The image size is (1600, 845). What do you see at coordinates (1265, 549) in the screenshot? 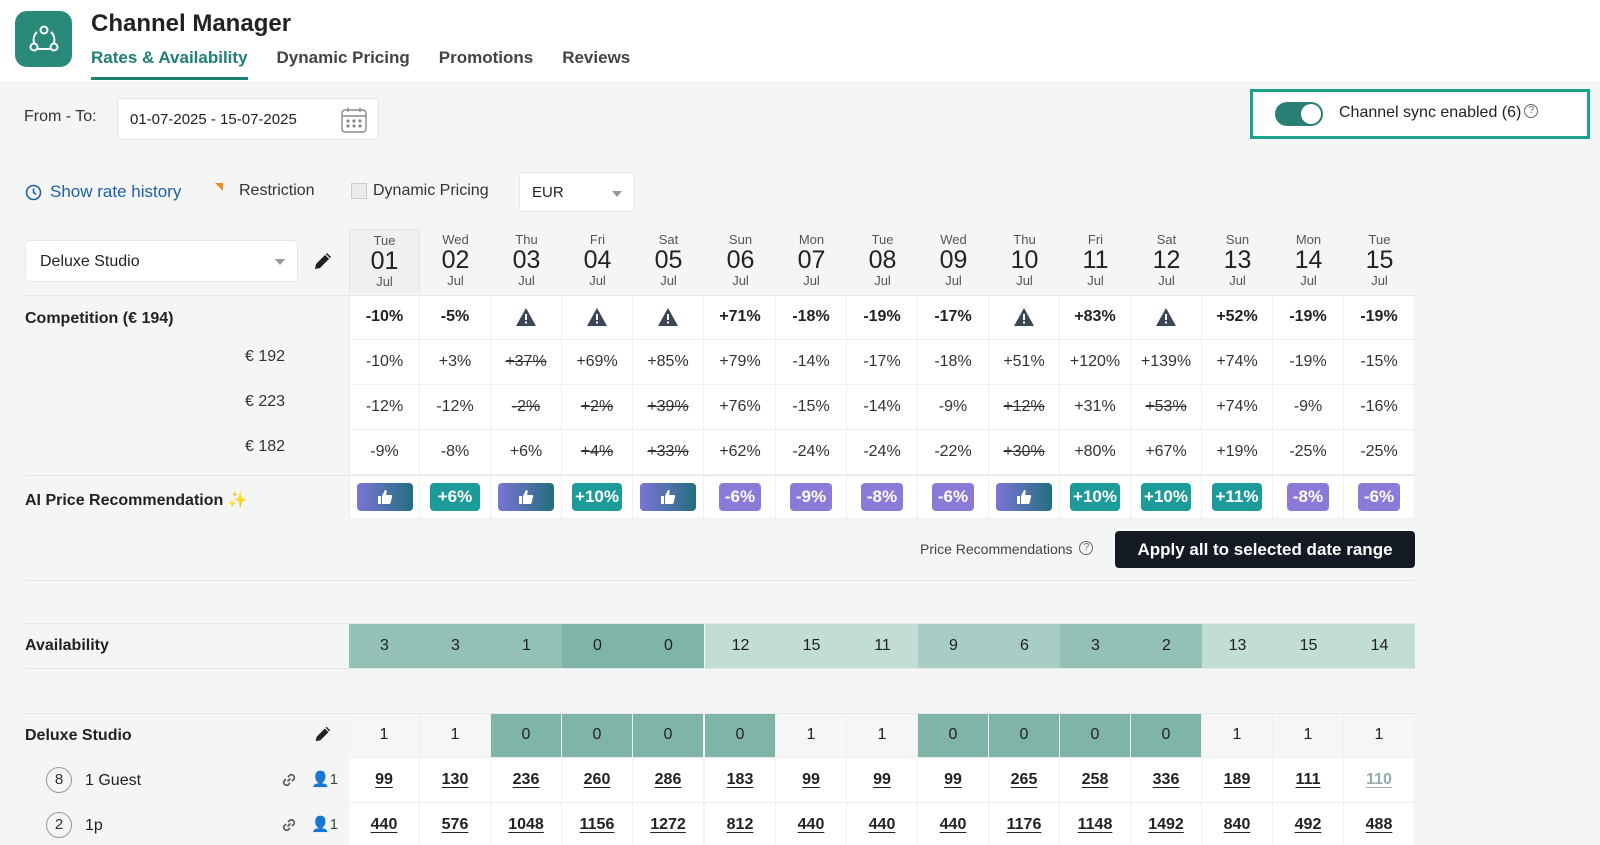
I see `apply-all-button: Apply all to selected date range` at bounding box center [1265, 549].